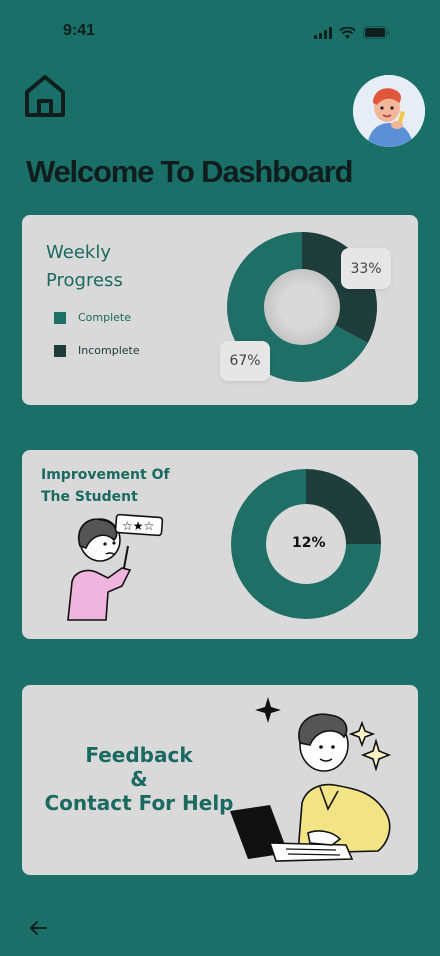  I want to click on home-icon, so click(45, 96).